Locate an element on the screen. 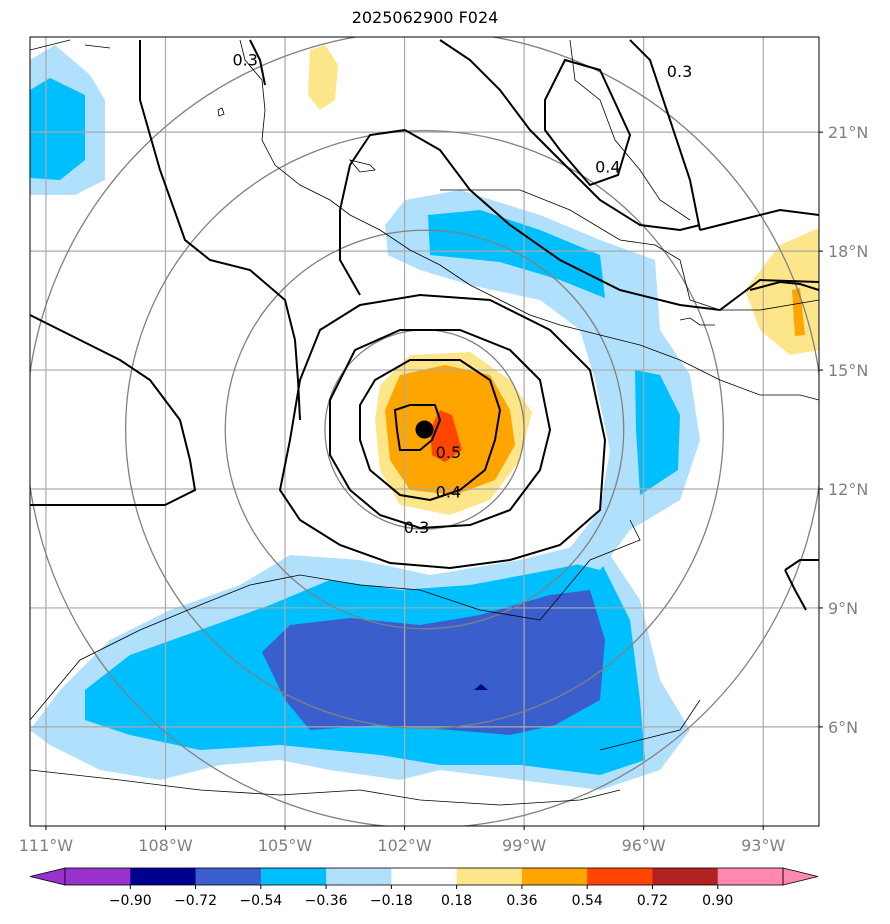 The image size is (890, 924). x-tick-label: 102°W is located at coordinates (404, 845).